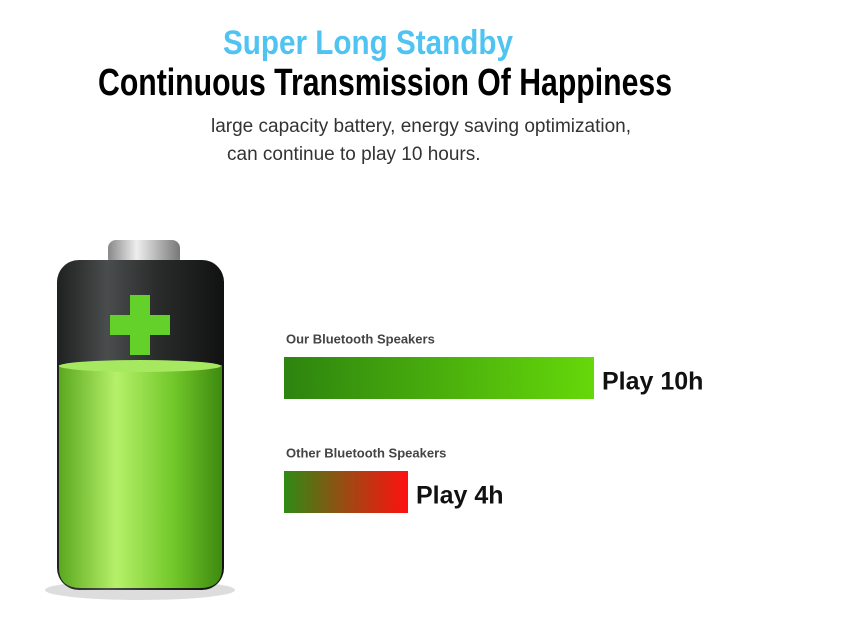 The image size is (864, 619). Describe the element at coordinates (360, 338) in the screenshot. I see `bar-label: Our Bluetooth Speakers` at that location.